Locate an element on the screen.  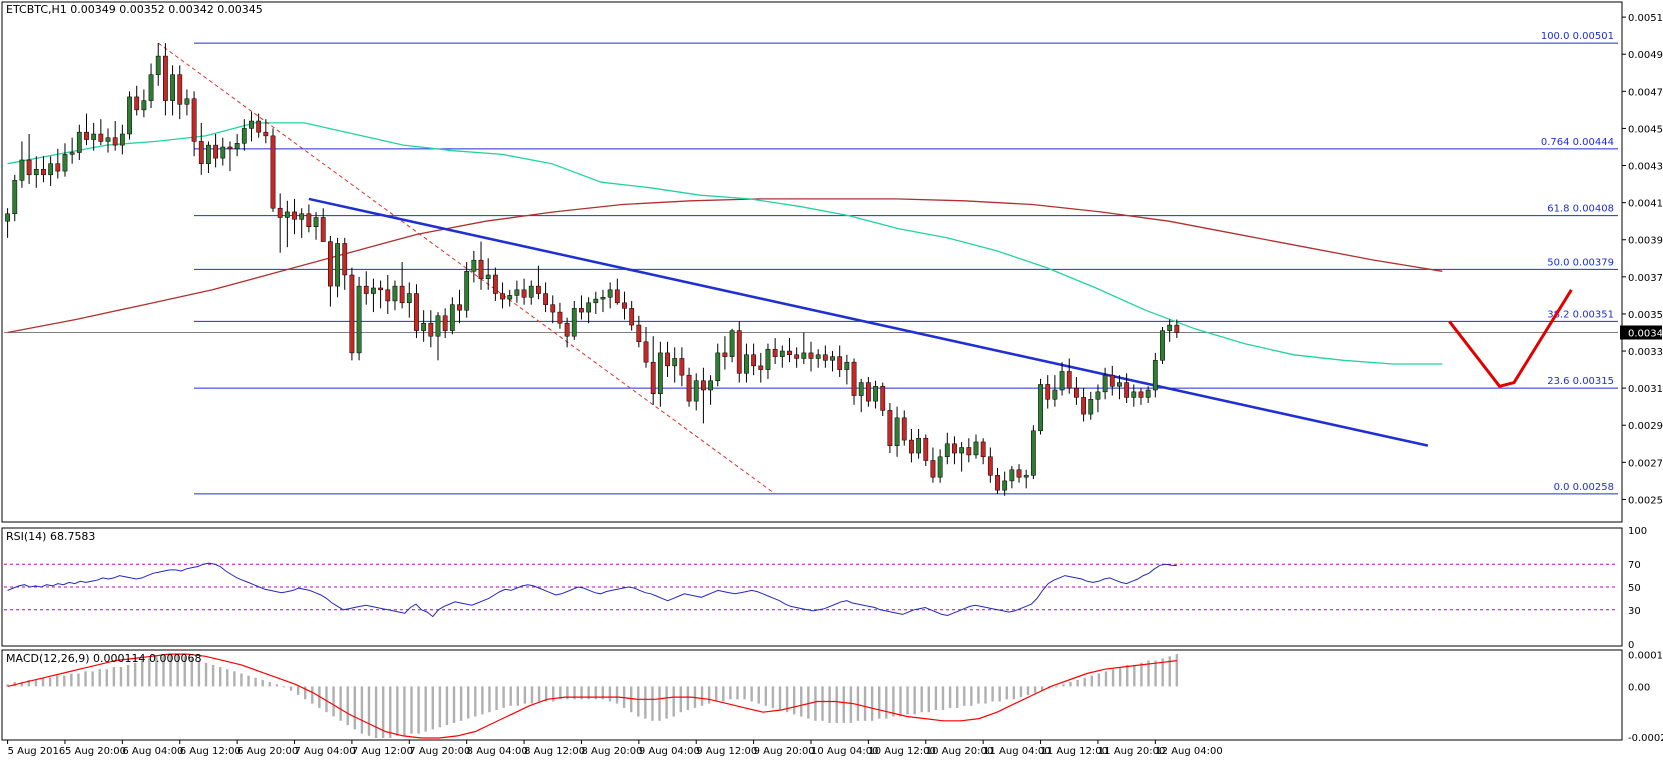
time-tick-label: 11 Aug 20:00 is located at coordinates (1131, 751).